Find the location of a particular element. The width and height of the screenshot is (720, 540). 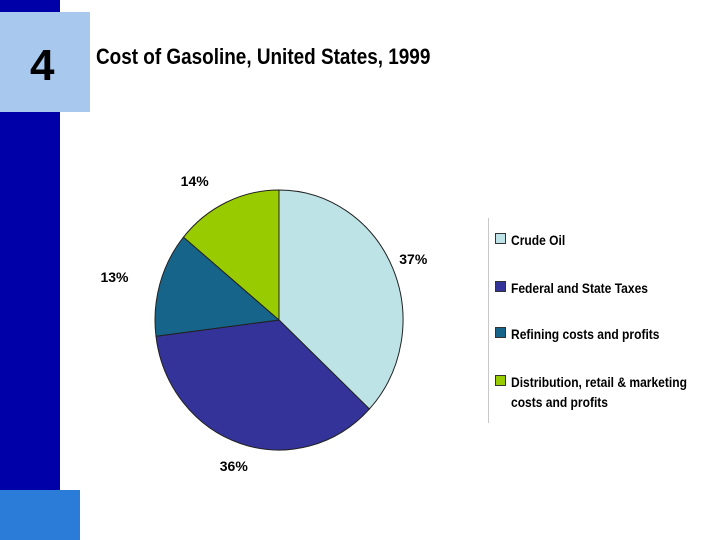

chart-title: Cost of Gasoline, United States, 1999 is located at coordinates (263, 56).